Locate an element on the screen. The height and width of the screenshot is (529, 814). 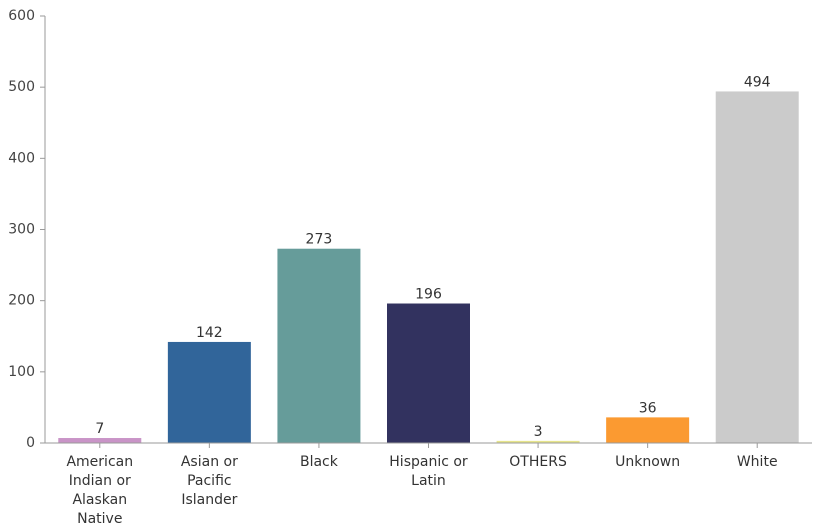
x-tick-label: Asian or Pacific Islander is located at coordinates (209, 481).